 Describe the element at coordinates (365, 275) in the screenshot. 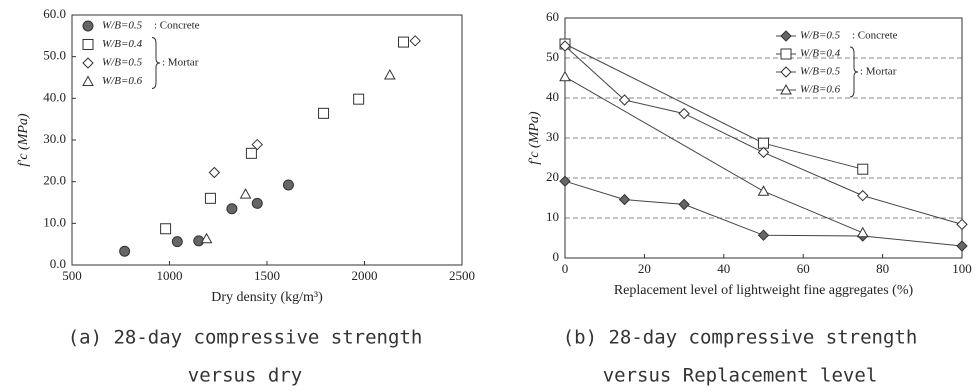

I see `x-tick-label: 2000` at that location.